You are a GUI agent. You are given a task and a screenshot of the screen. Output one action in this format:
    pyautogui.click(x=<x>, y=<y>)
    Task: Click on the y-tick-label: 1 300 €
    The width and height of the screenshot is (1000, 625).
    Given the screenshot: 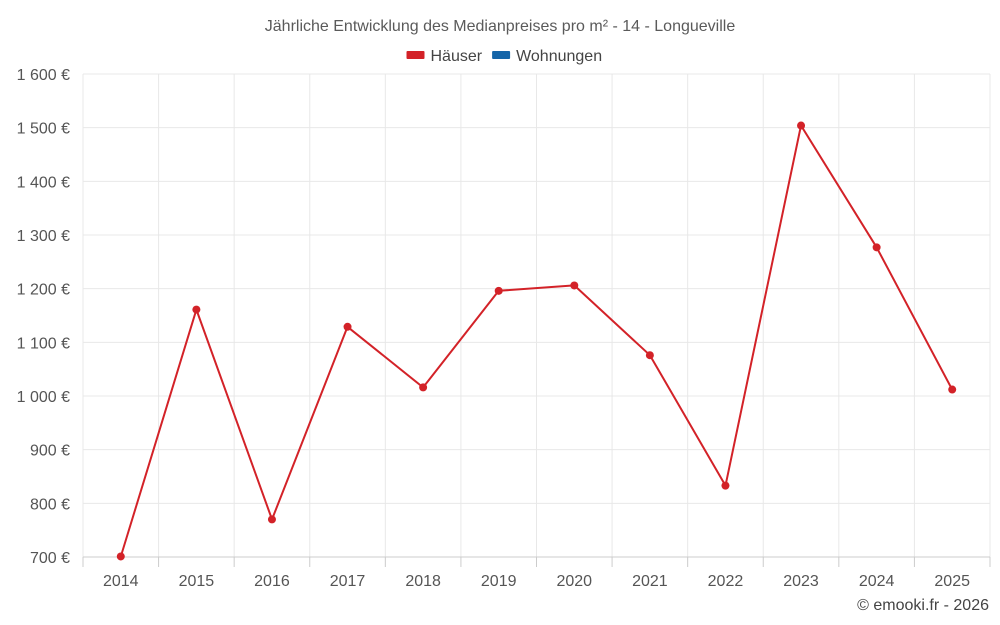 What is the action you would take?
    pyautogui.click(x=43, y=236)
    